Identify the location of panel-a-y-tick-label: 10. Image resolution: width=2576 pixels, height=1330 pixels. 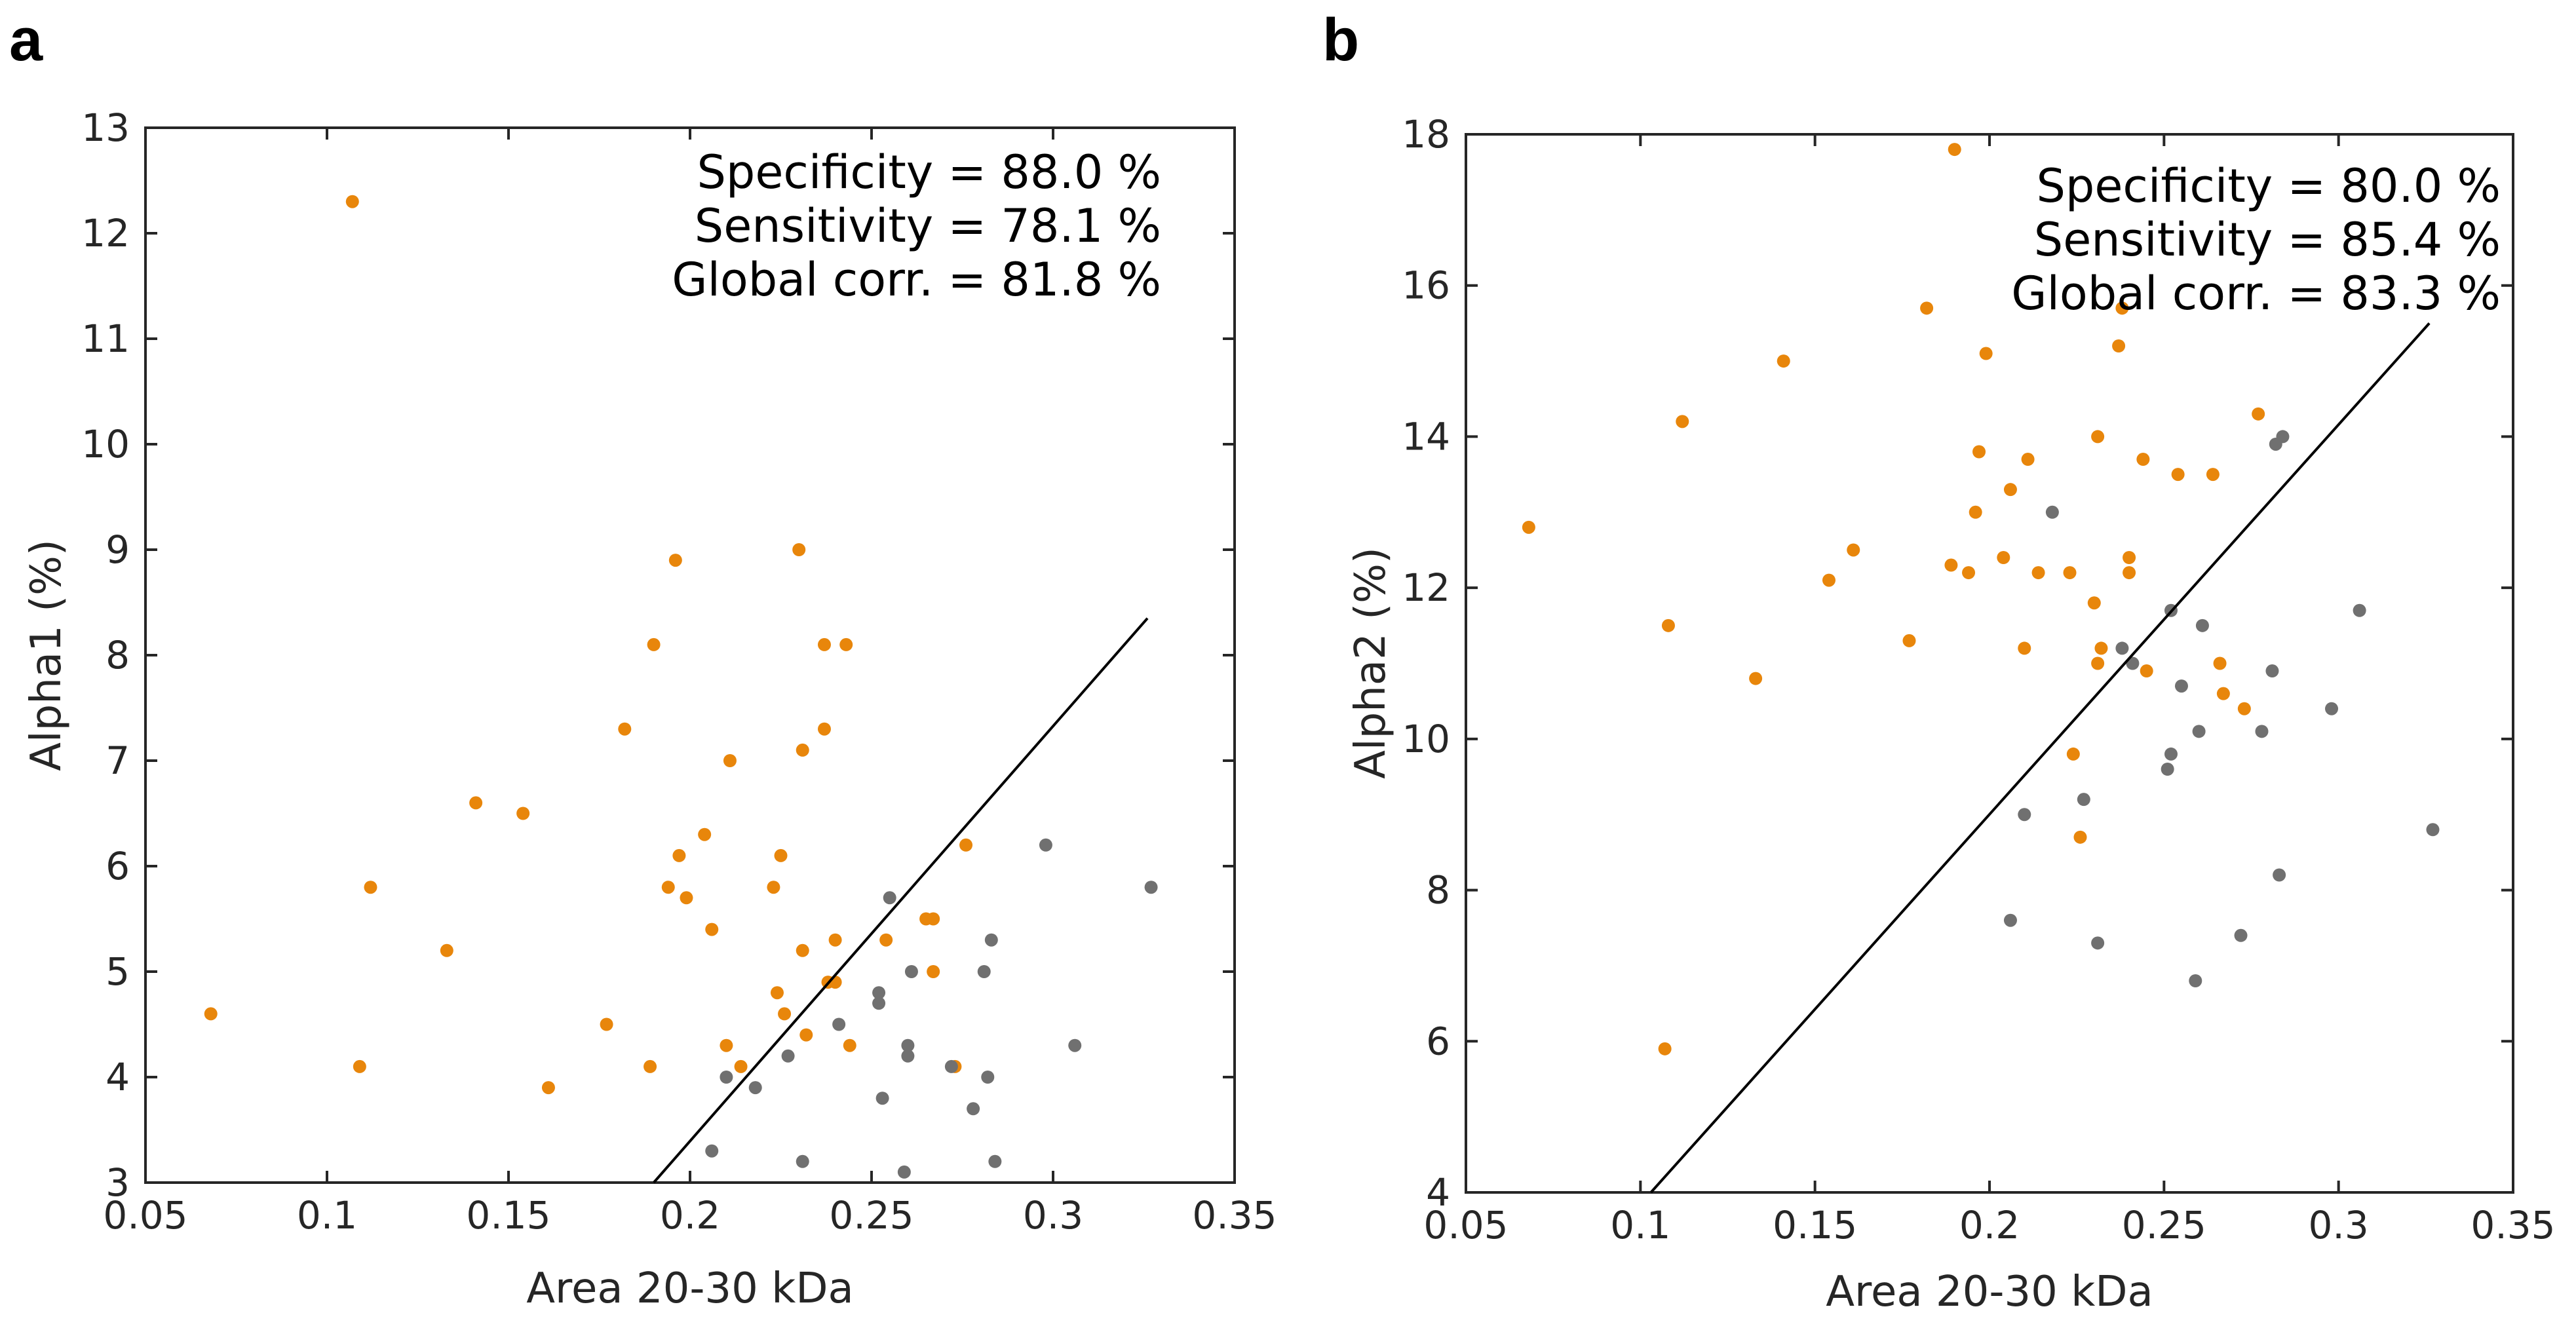
(105, 444).